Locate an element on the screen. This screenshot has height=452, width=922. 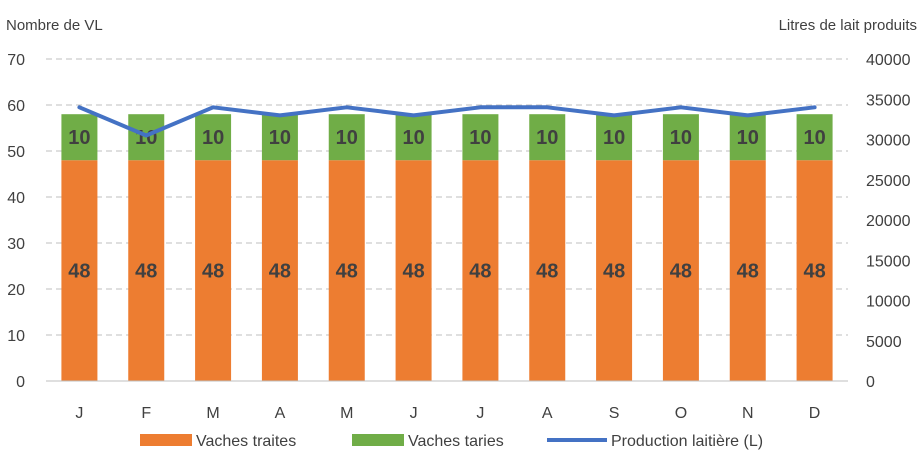
y-axis-ticks: 0 10 20 30 40 50 60 70 is located at coordinates (16, 221).